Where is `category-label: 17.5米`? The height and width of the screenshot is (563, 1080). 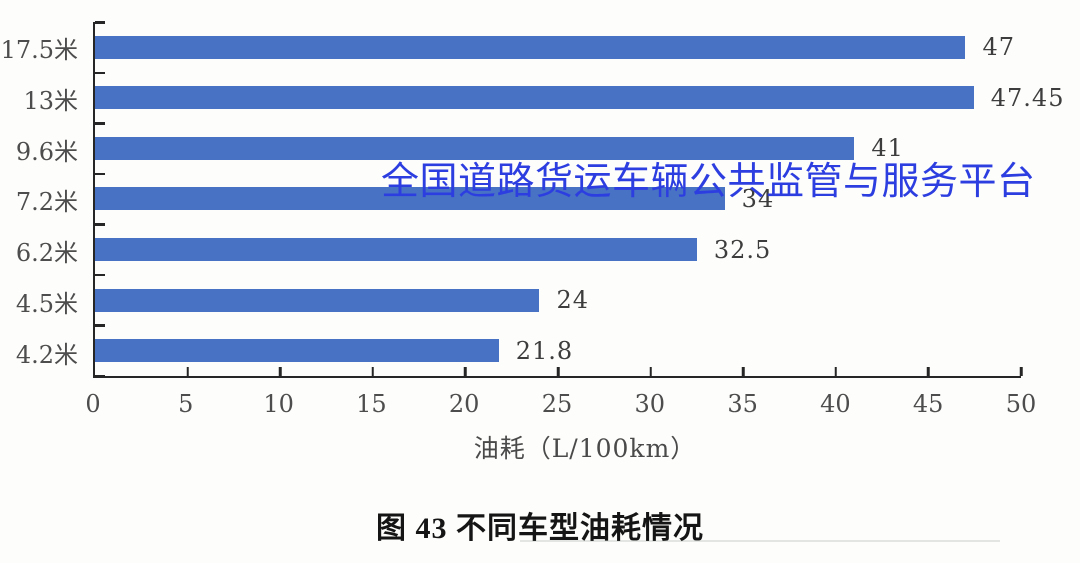
category-label: 17.5米 is located at coordinates (39, 49).